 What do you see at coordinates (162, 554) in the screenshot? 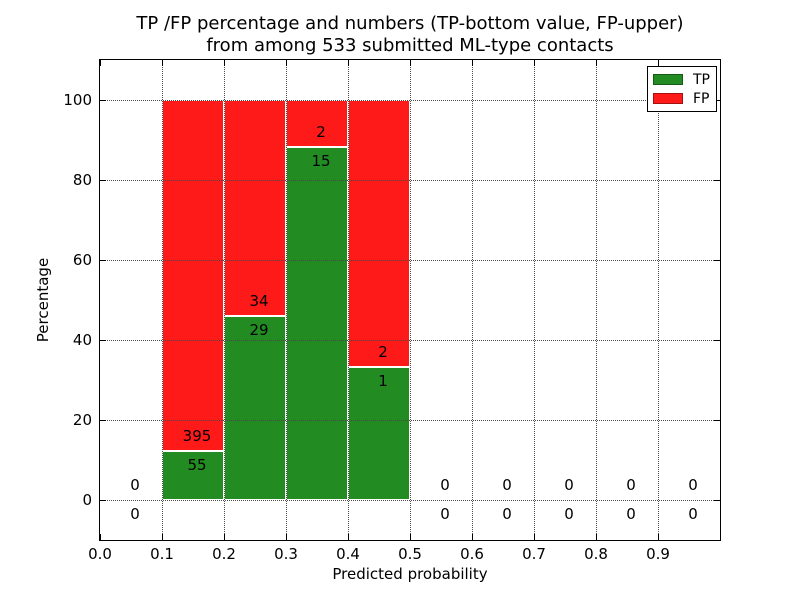
I see `x-tick-label: 0.1` at bounding box center [162, 554].